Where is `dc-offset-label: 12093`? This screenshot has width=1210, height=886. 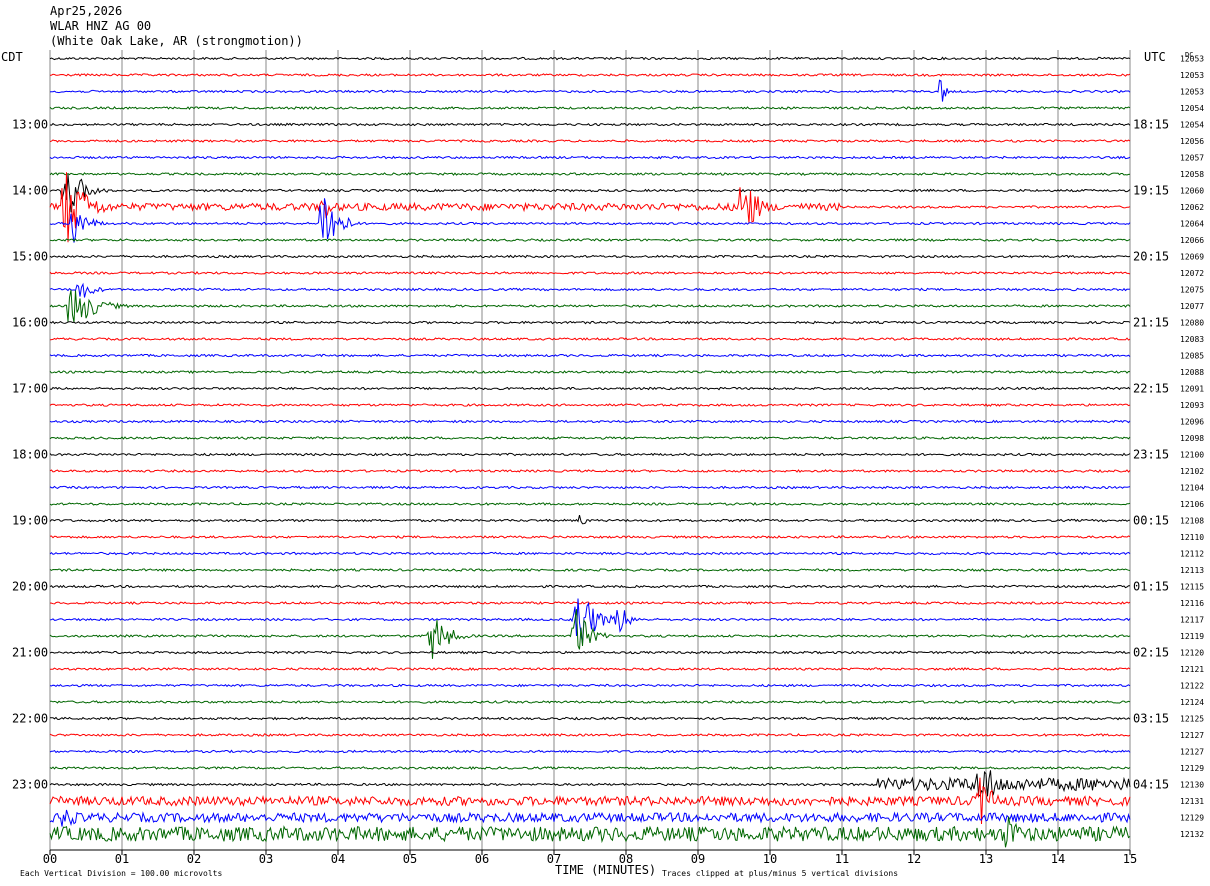
dc-offset-label: 12093 is located at coordinates (1192, 405).